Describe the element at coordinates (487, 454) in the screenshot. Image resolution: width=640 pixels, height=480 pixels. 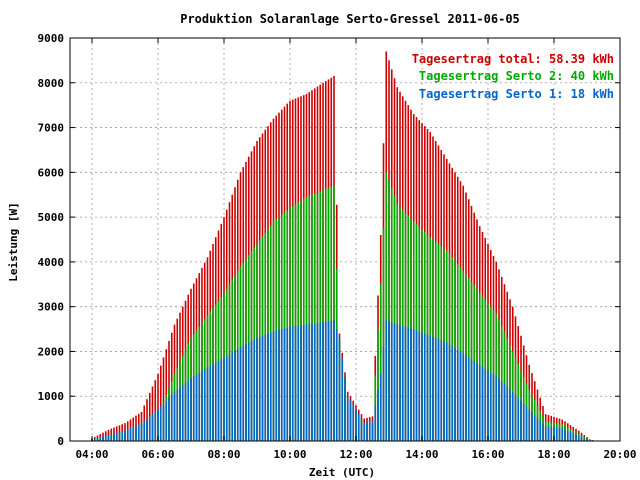
I see `x-tick-label: 16:00` at that location.